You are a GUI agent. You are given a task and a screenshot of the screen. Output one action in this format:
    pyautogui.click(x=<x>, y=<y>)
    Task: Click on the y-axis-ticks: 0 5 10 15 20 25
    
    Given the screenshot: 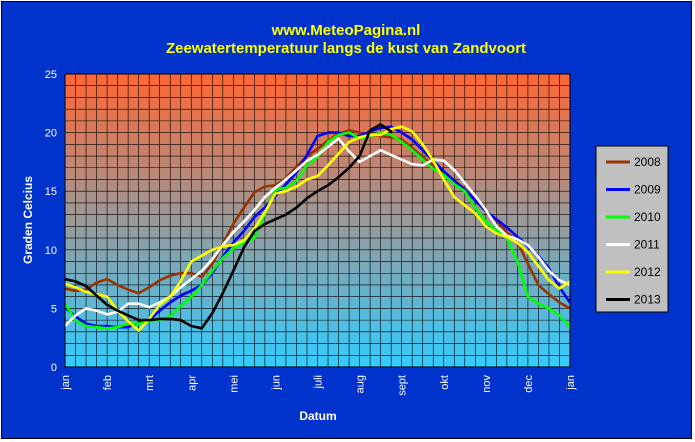 What is the action you would take?
    pyautogui.click(x=51, y=221)
    